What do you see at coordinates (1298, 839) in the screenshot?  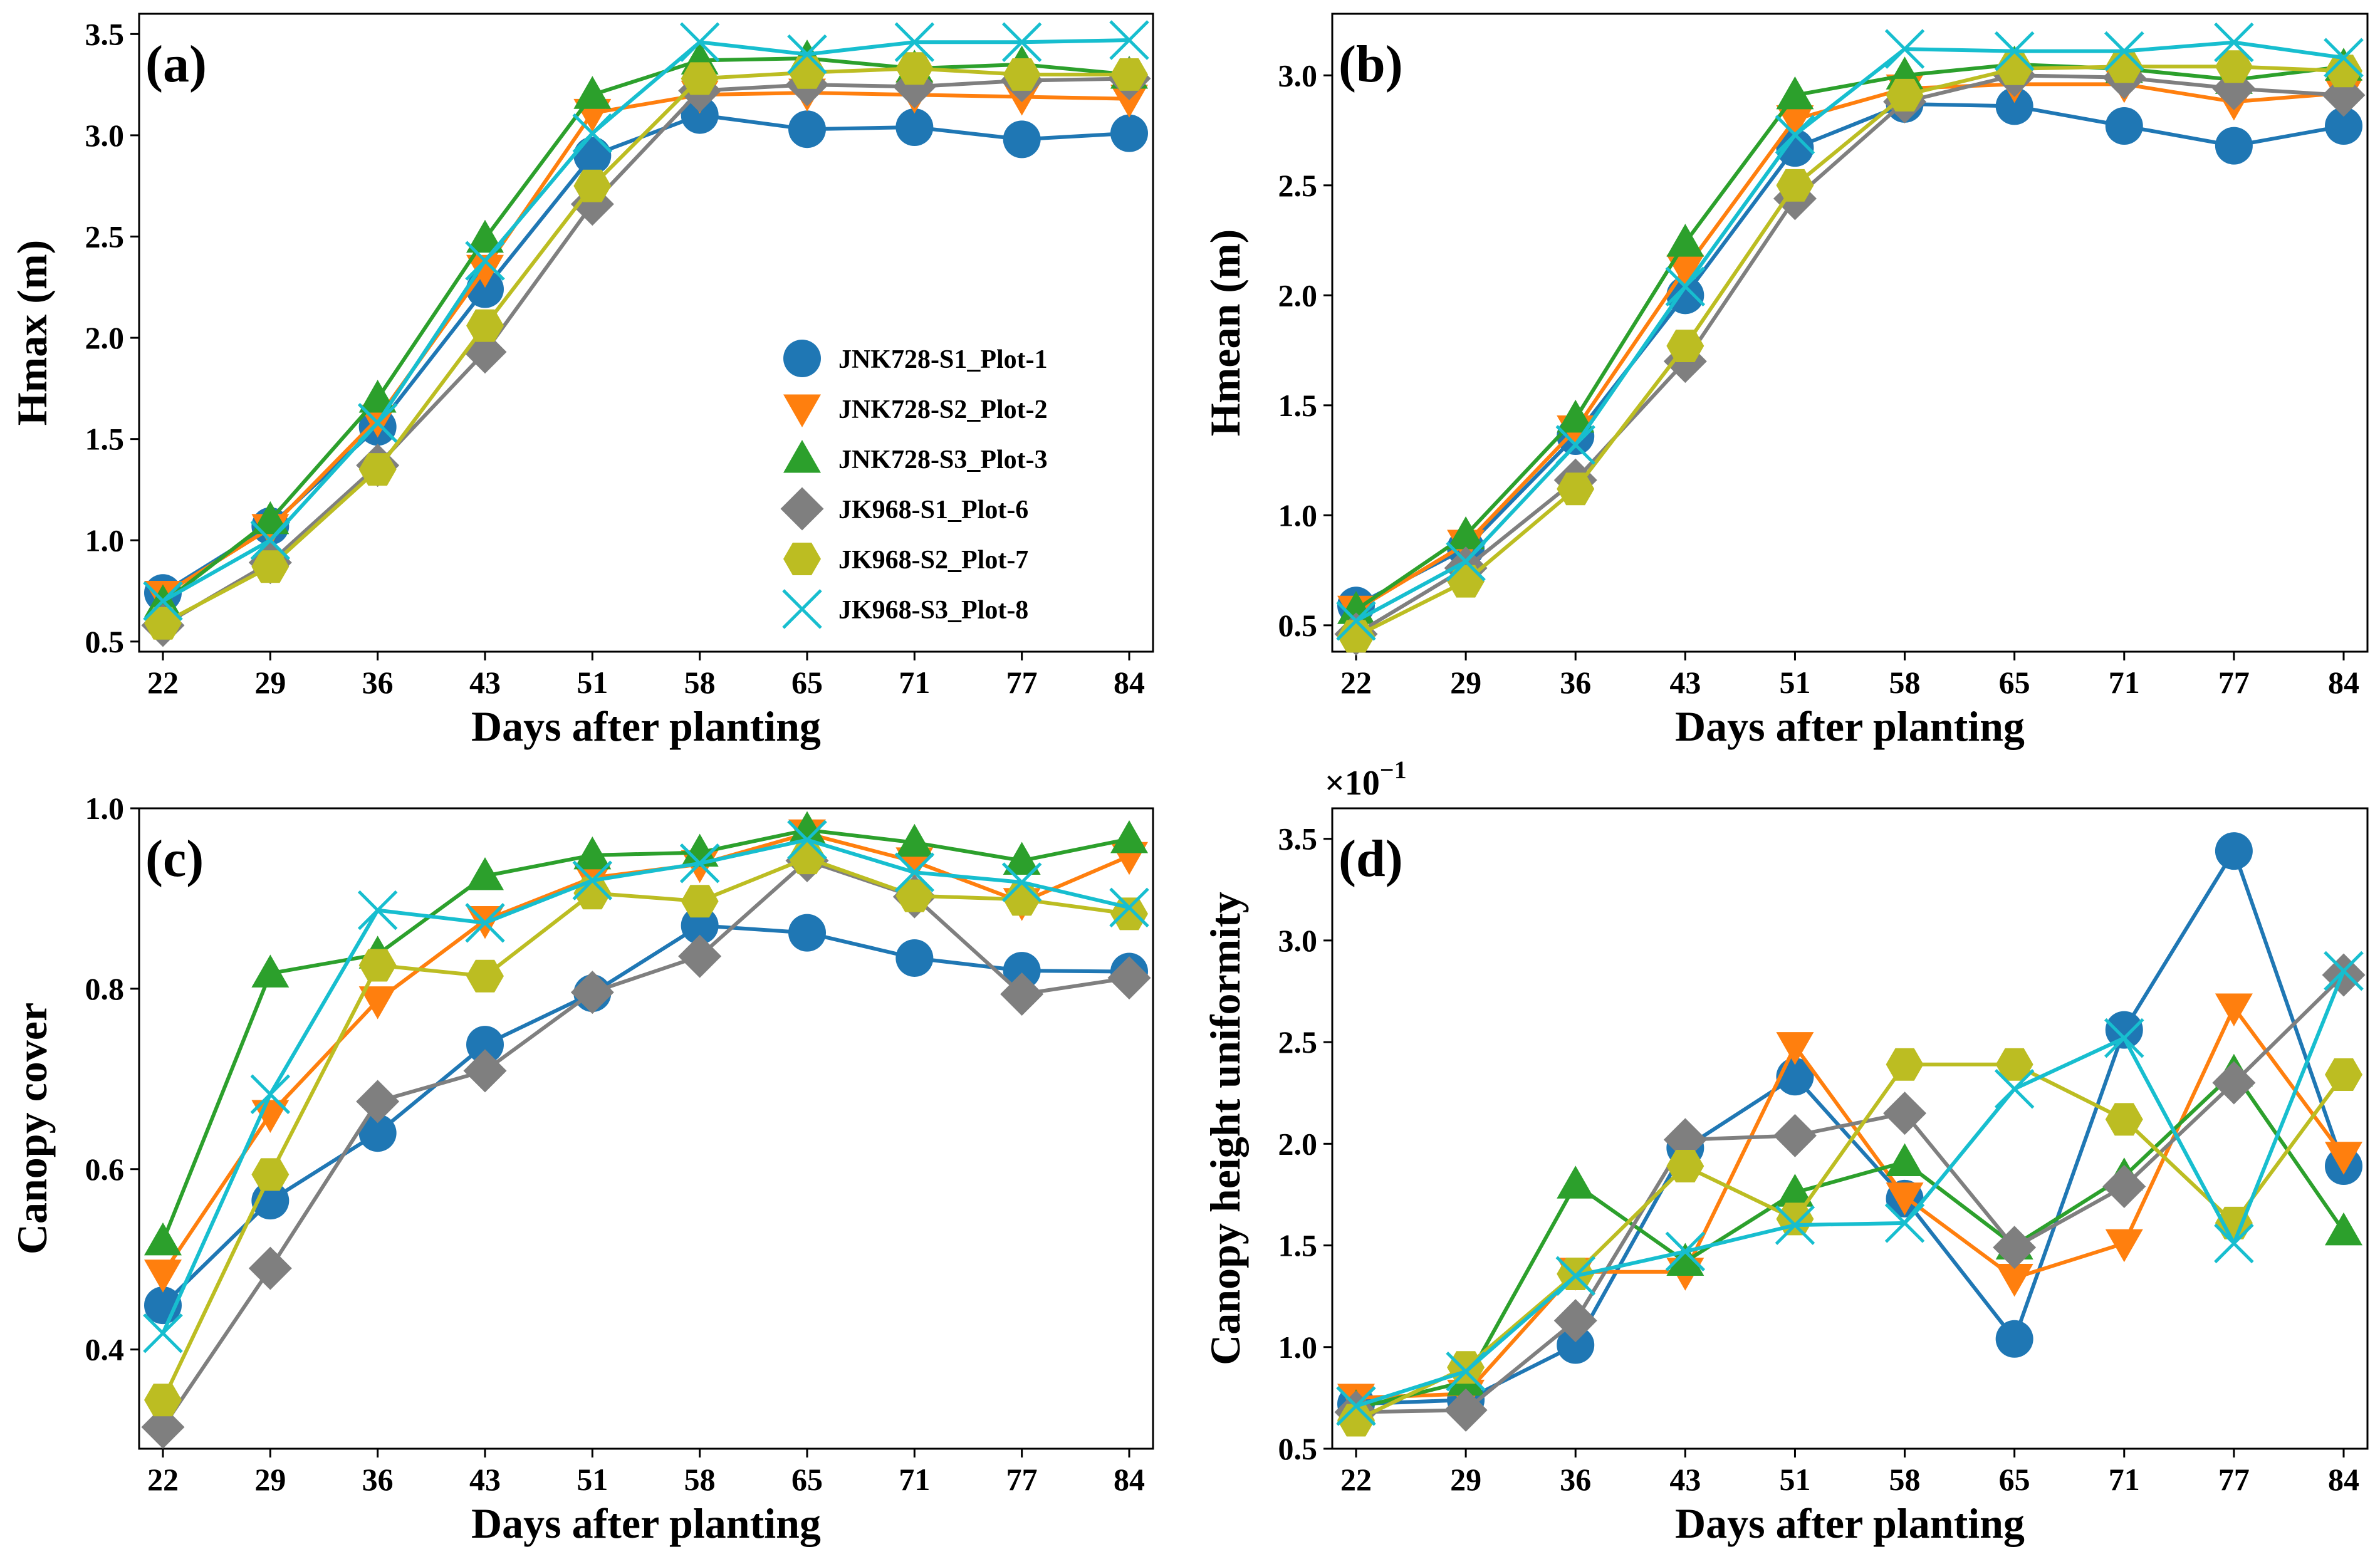 I see `y-tick-label: 3.5` at bounding box center [1298, 839].